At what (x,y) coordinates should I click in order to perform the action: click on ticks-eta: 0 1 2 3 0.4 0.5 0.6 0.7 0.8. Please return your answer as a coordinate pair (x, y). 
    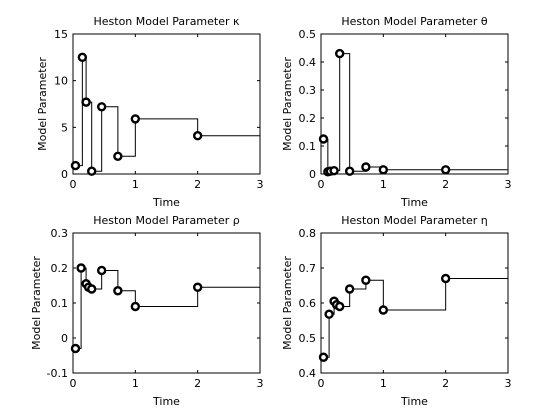
    Looking at the image, I should click on (405, 308).